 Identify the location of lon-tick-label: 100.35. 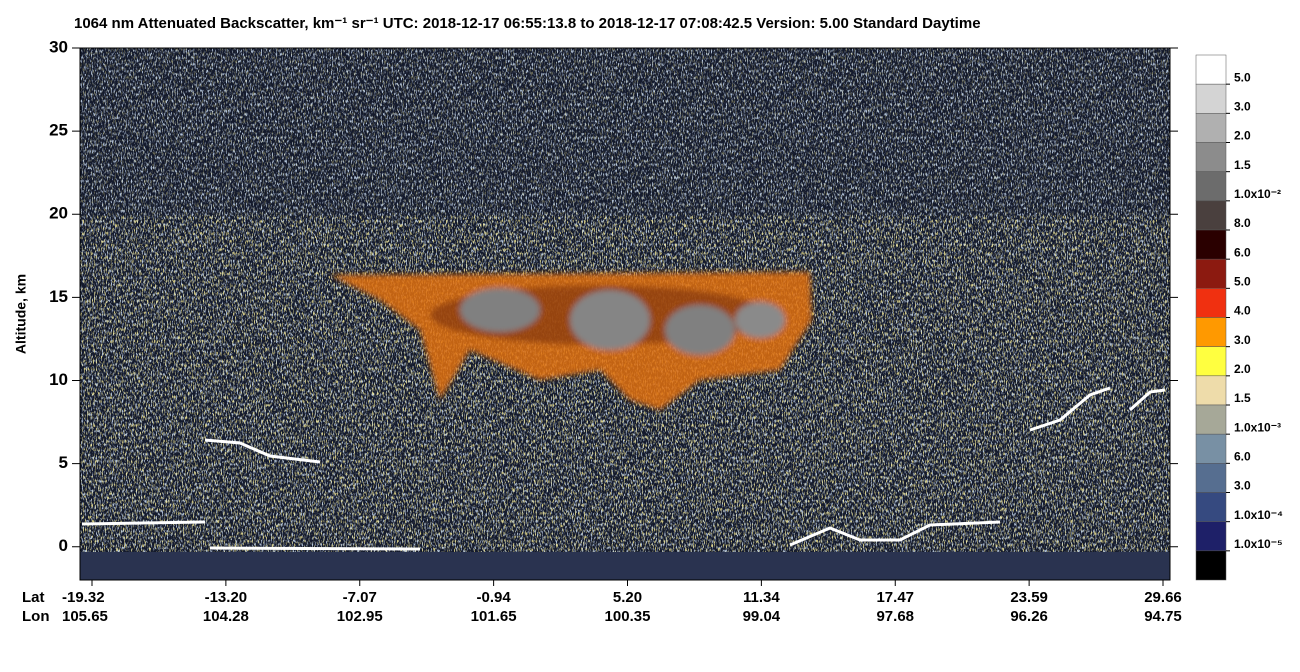
(628, 616).